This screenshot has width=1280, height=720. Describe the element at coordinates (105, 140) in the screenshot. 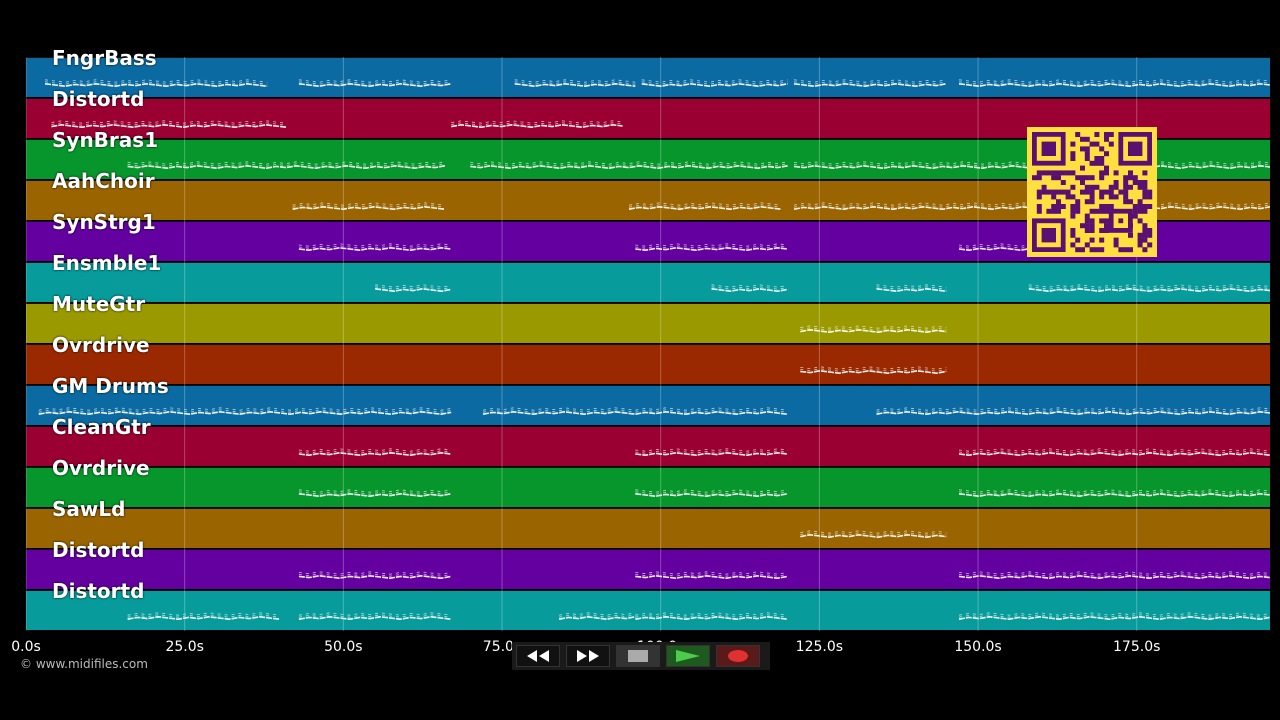

I see `track-label: SynBras1` at that location.